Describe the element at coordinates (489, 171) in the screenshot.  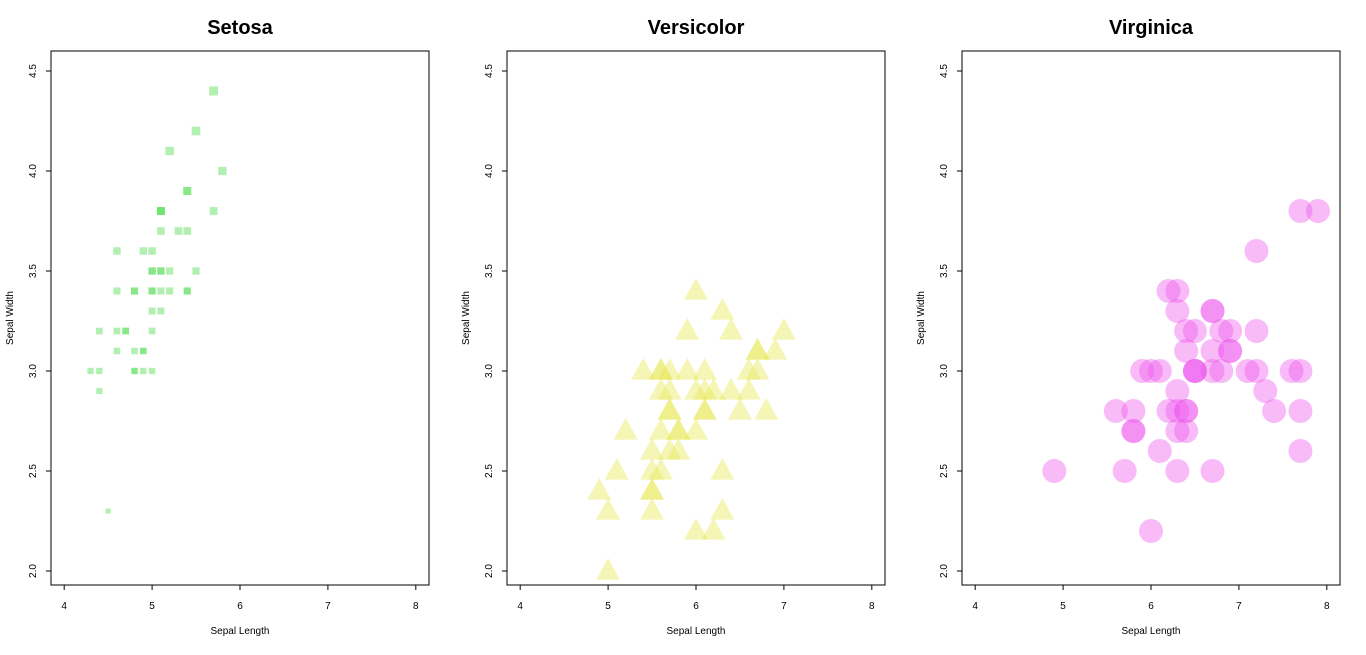
I see `y-tick-label: 4.0` at that location.